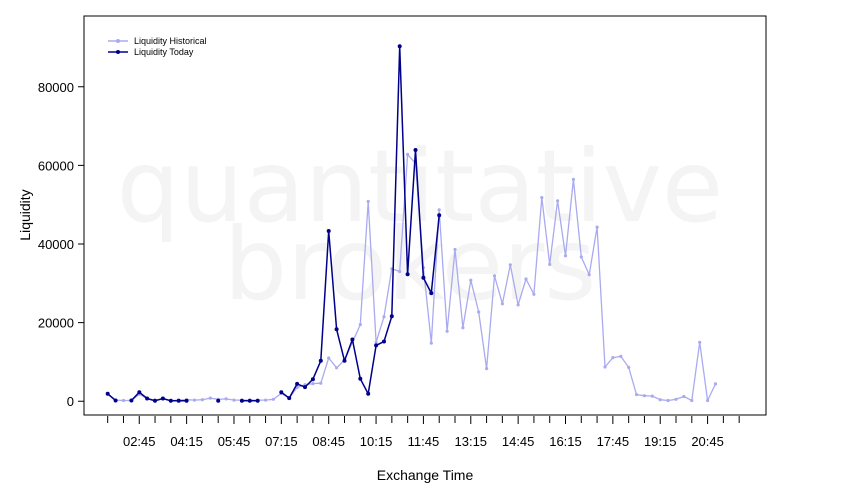  I want to click on x-tick-label-3: 07:15, so click(281, 441).